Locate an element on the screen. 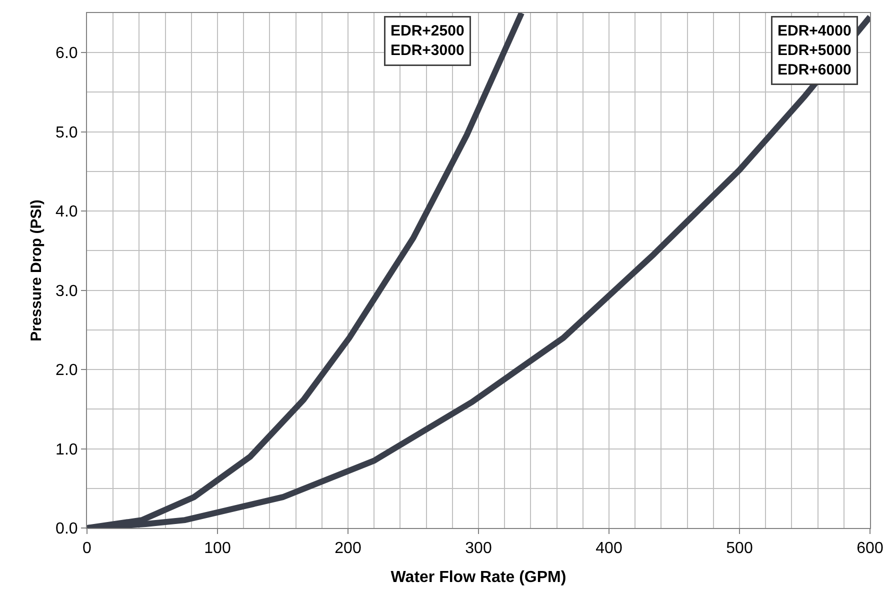 The width and height of the screenshot is (889, 601). x-tick-label: 500 is located at coordinates (739, 549).